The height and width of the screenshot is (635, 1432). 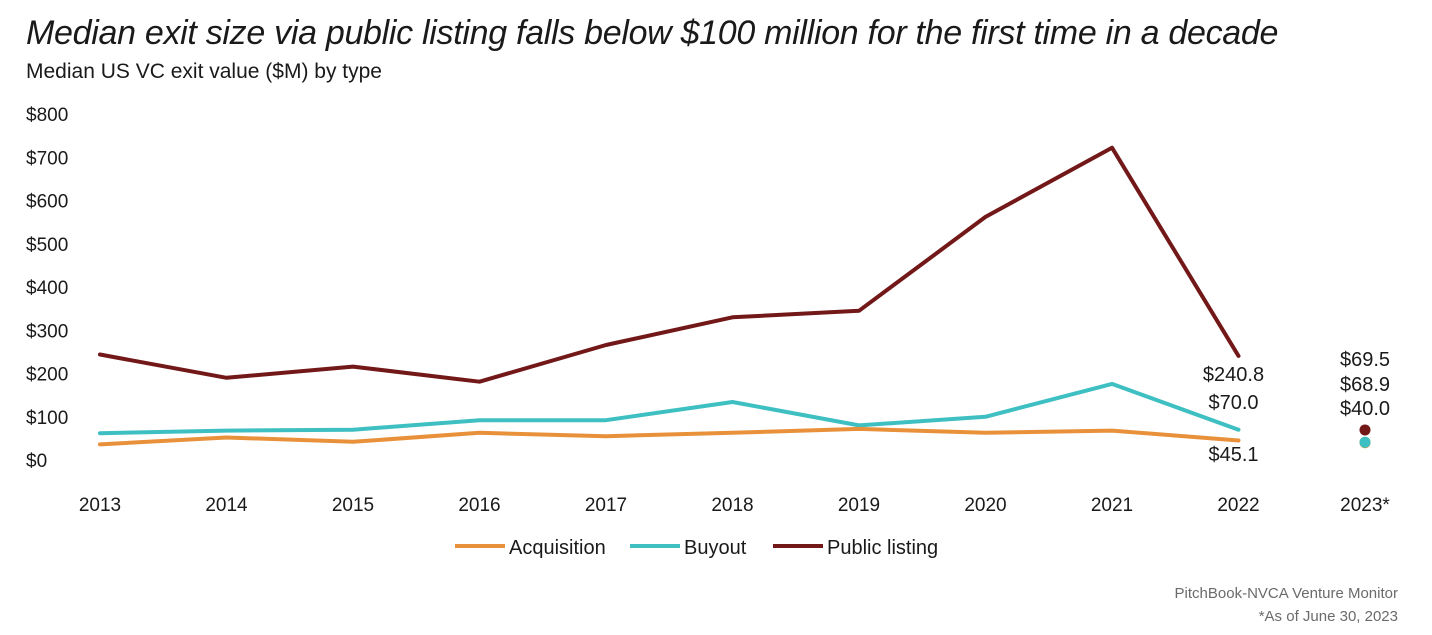 I want to click on legend-label-public-listing: Public listing, so click(x=882, y=548).